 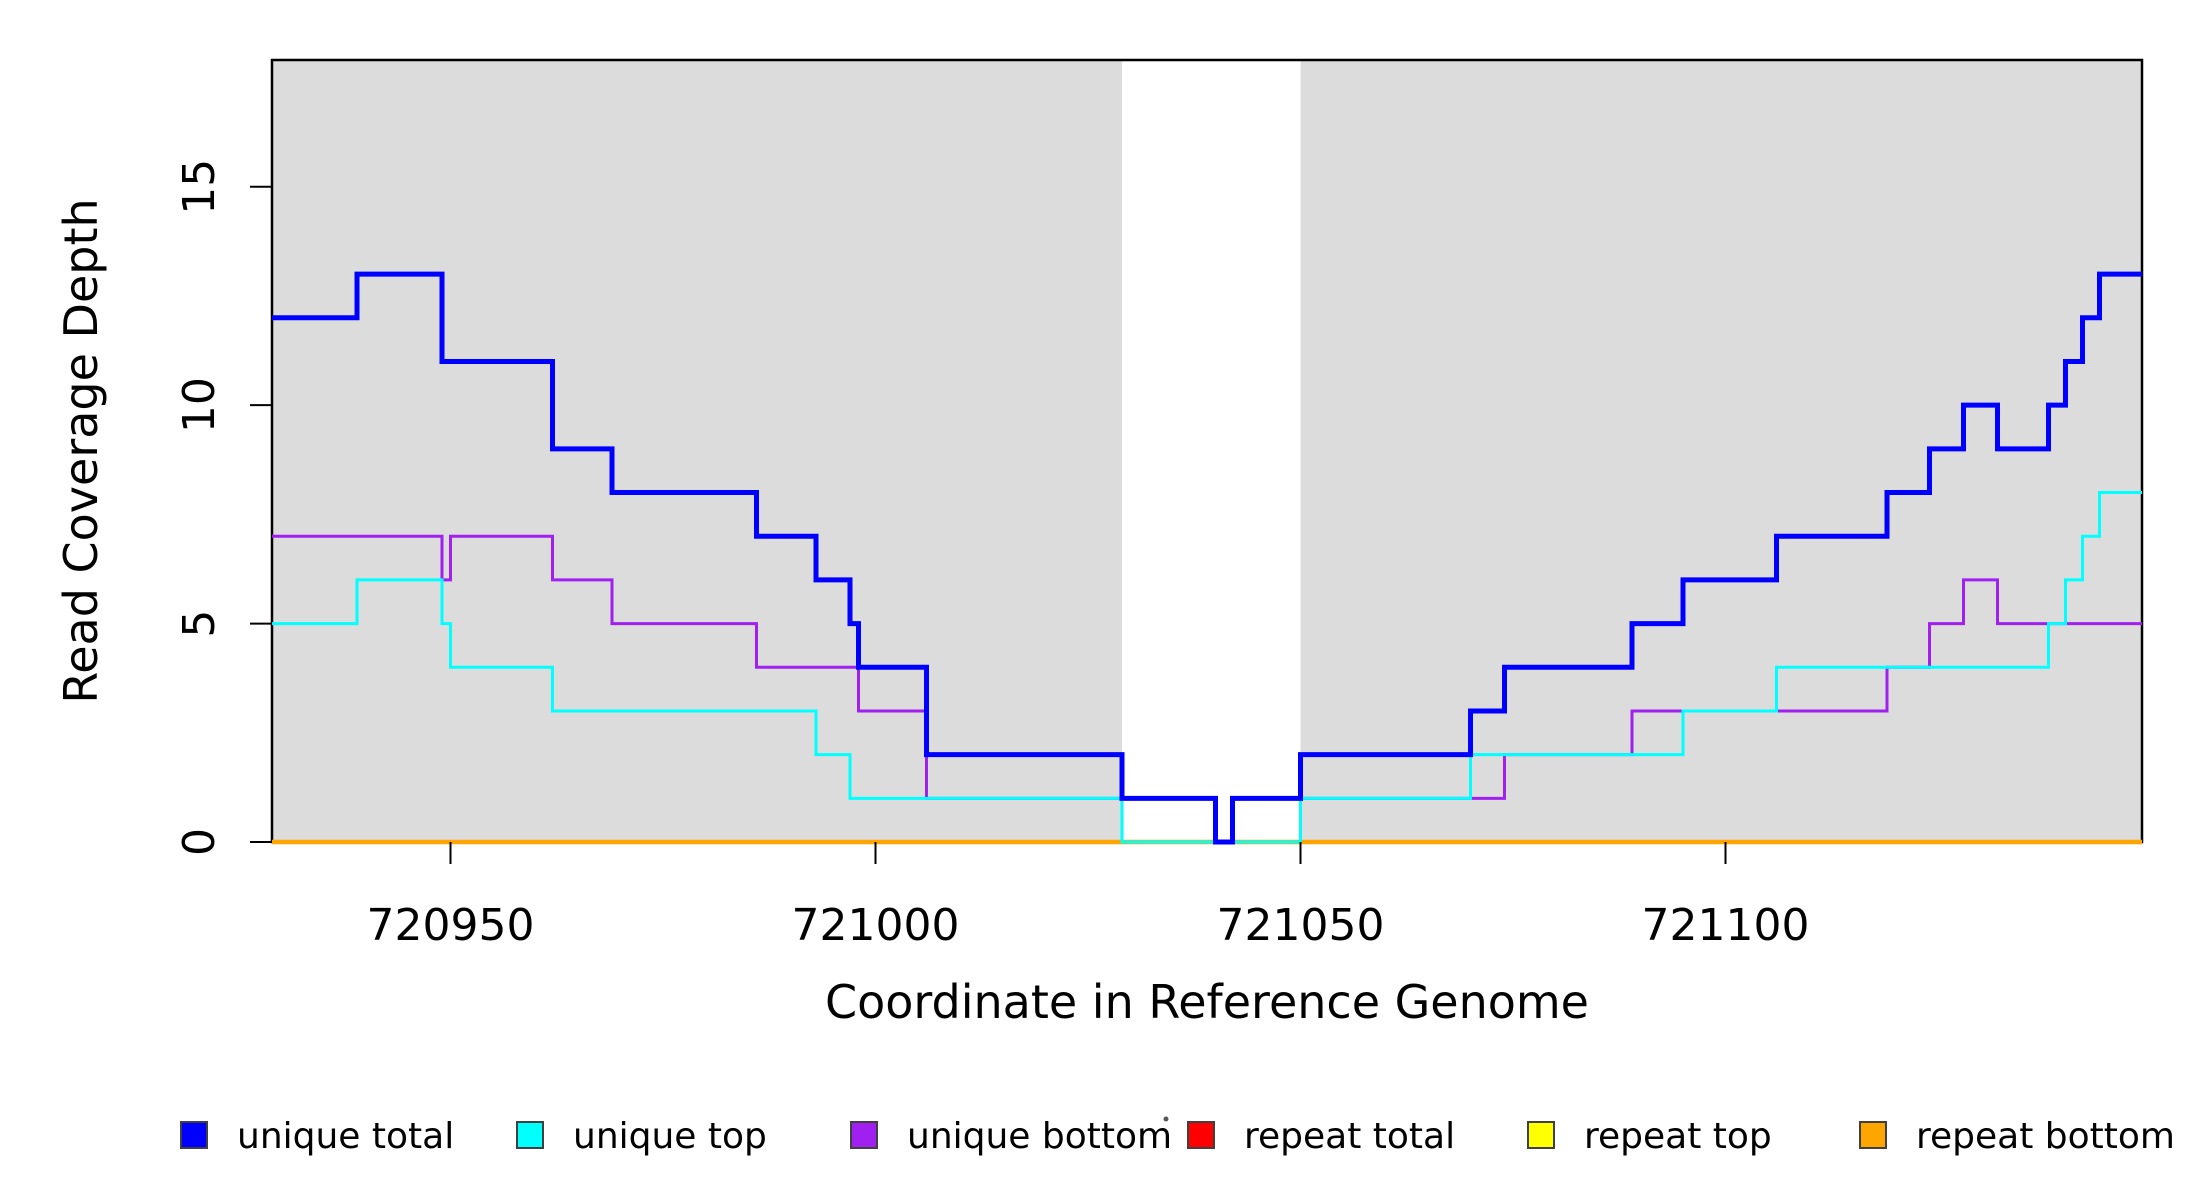 I want to click on legend-swatch-repeat-top, so click(x=1541, y=1135).